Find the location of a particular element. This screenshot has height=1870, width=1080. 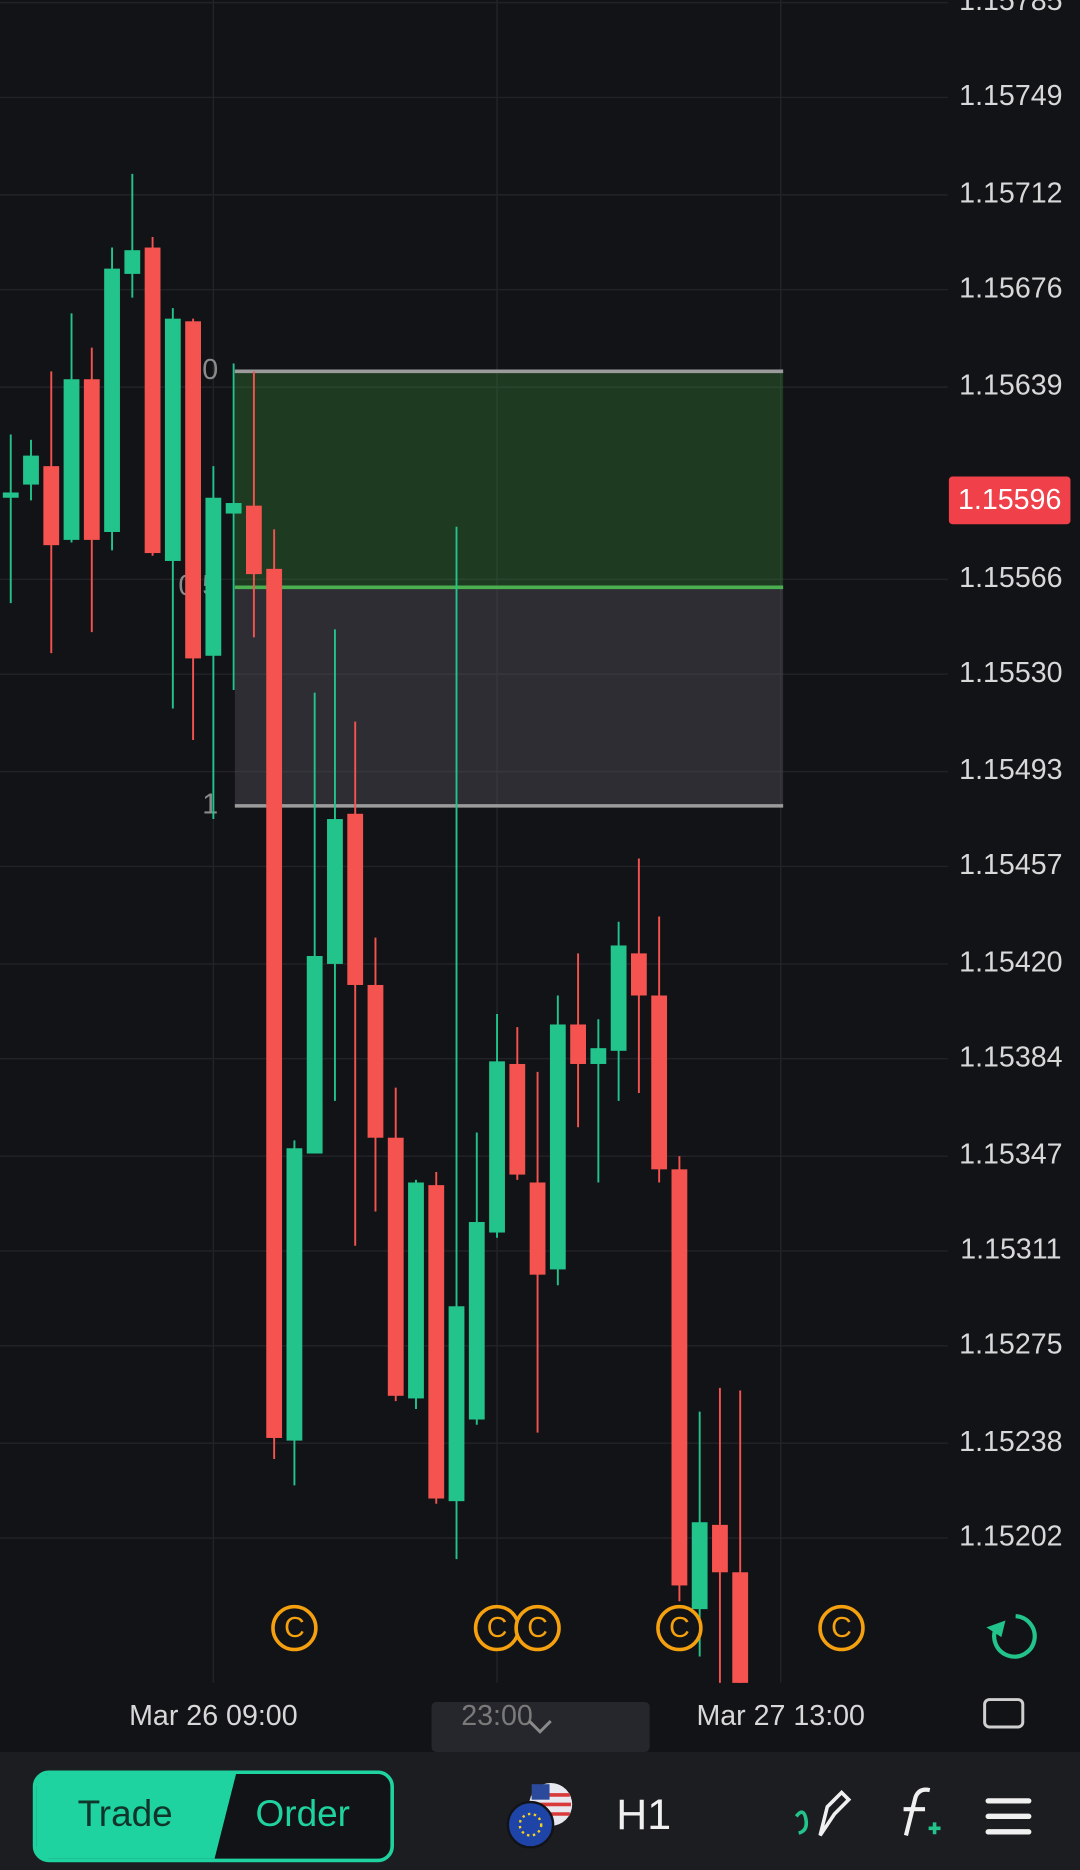

fullscreen-icon is located at coordinates (1004, 1713).